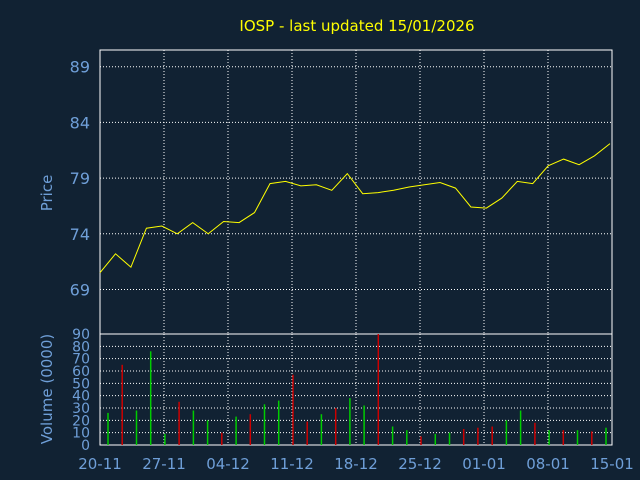 The width and height of the screenshot is (640, 480). What do you see at coordinates (100, 464) in the screenshot?
I see `x-tick-label: 20-11` at bounding box center [100, 464].